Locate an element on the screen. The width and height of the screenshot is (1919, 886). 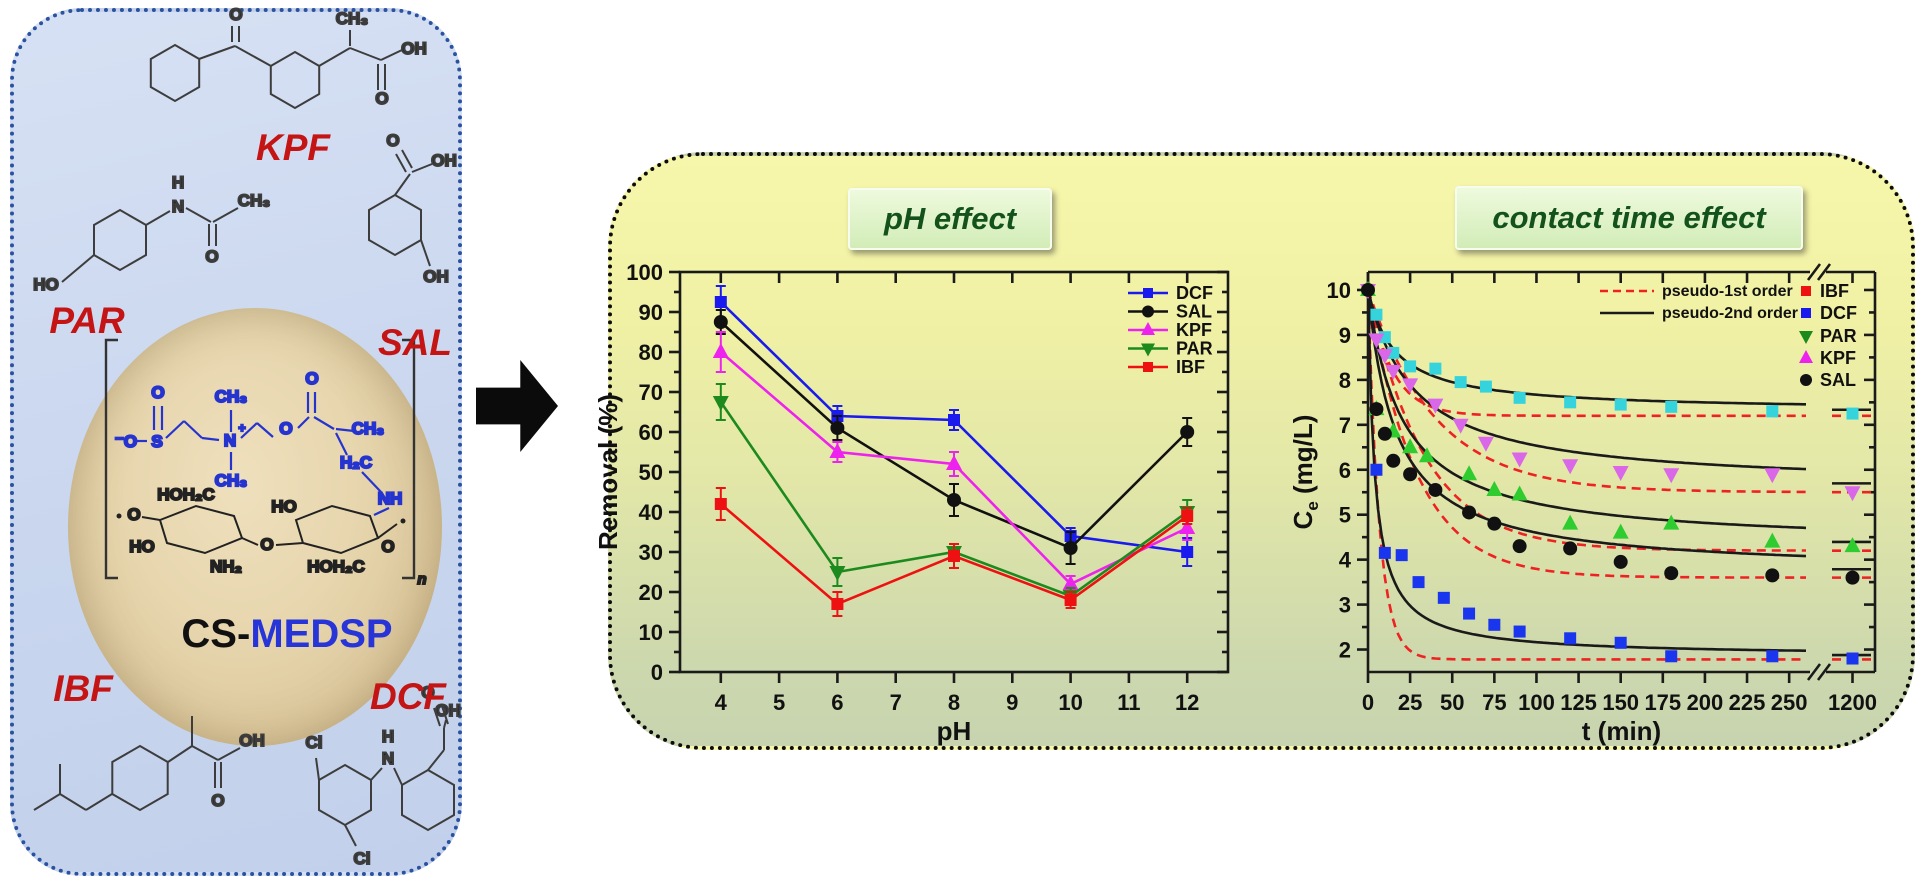
material-name: CS-MEDSP is located at coordinates (287, 634).